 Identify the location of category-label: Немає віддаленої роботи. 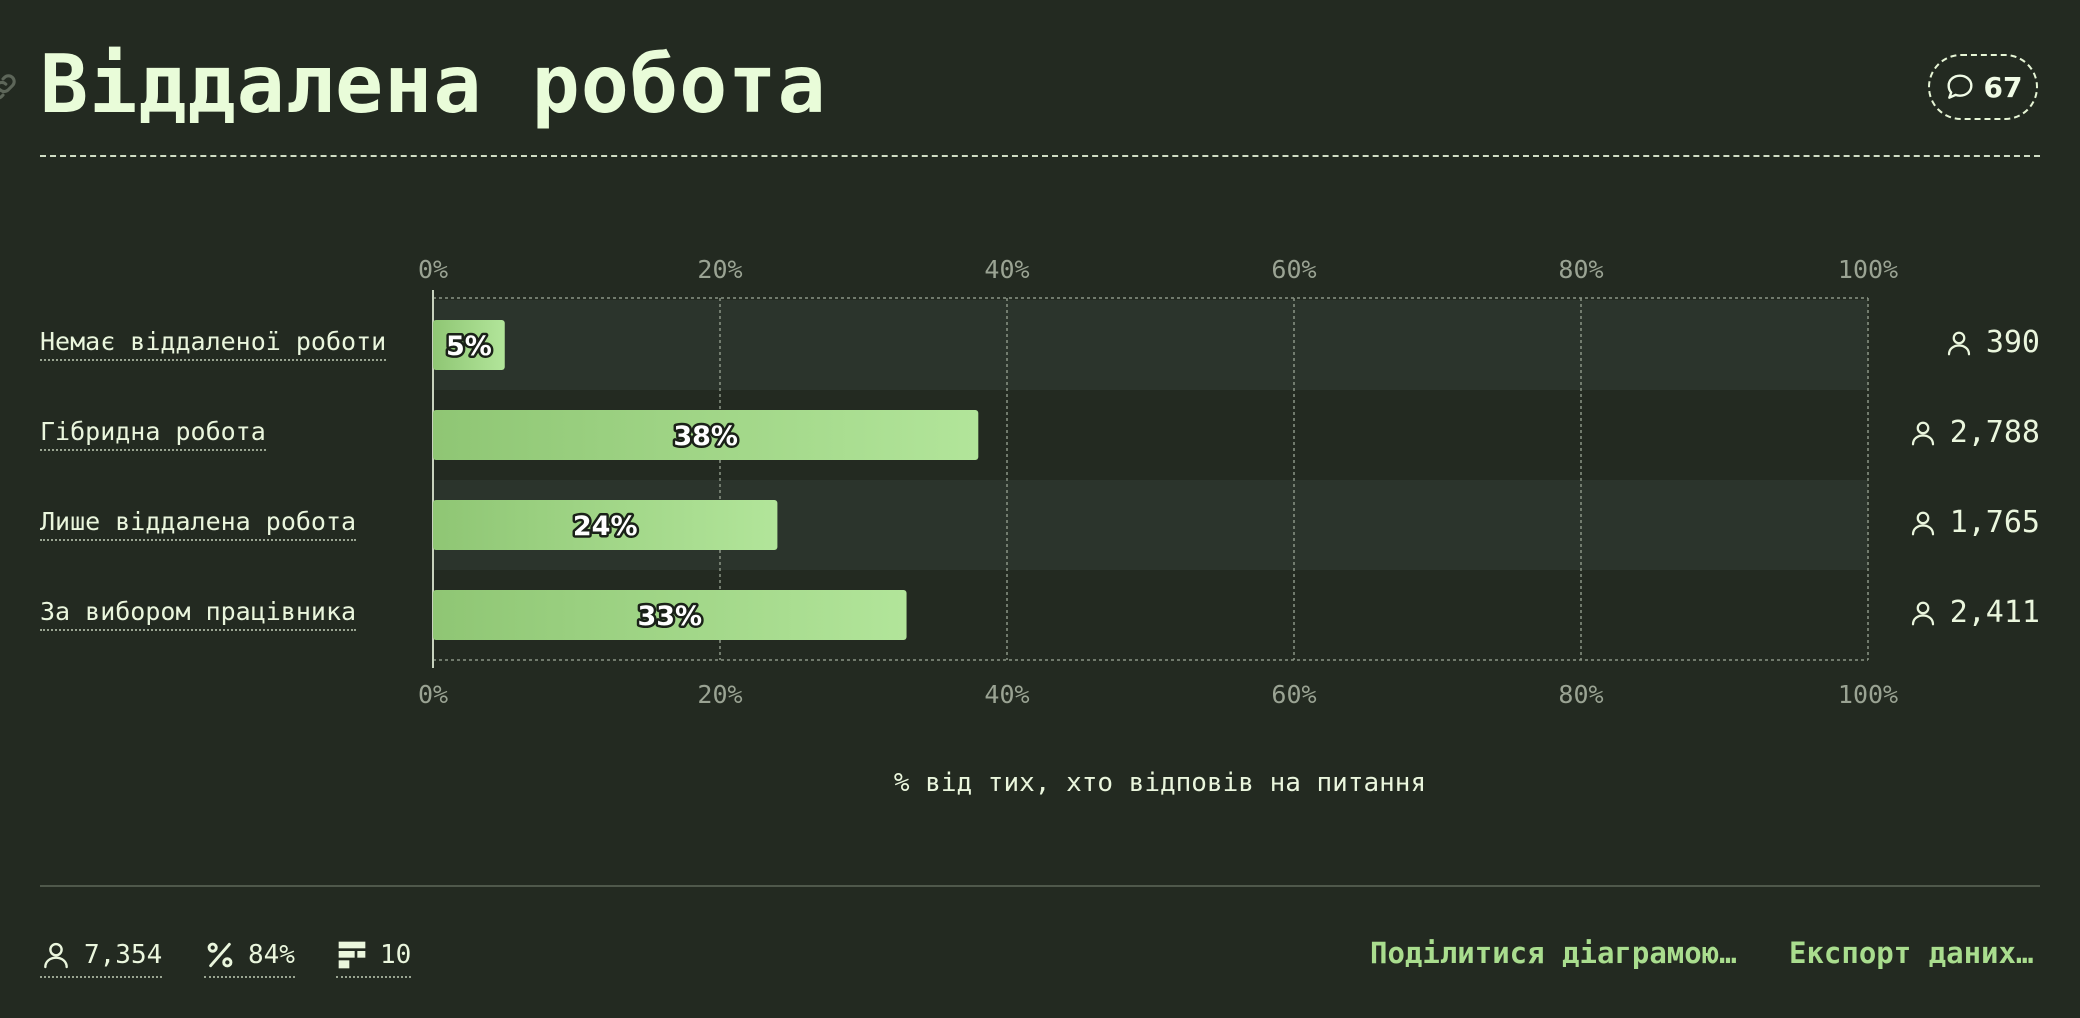
(213, 343).